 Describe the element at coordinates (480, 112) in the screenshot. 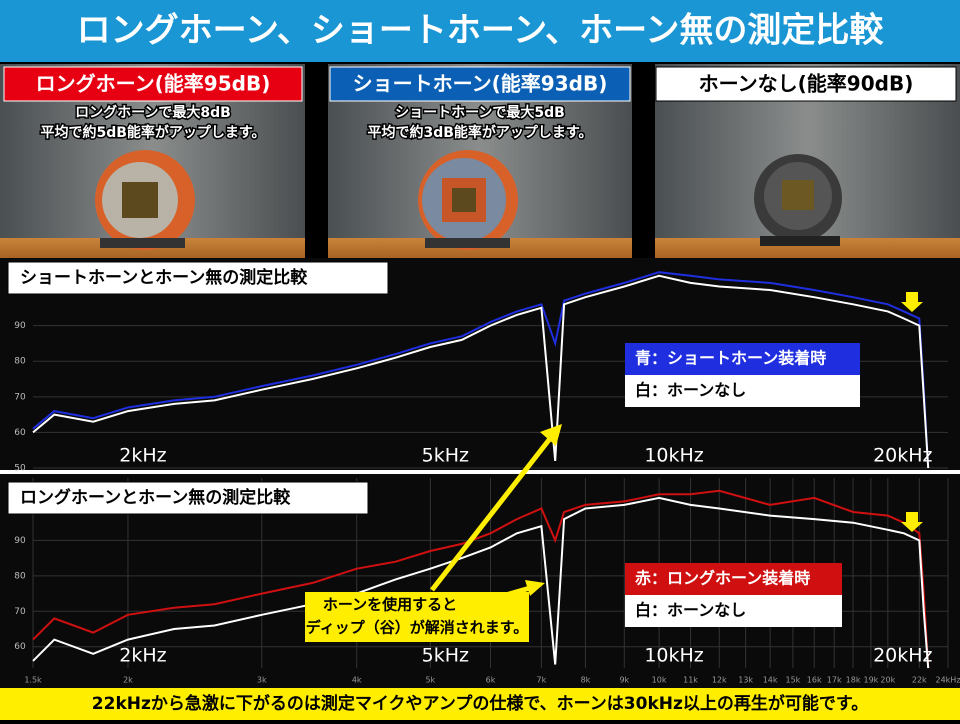

I see `panel-desc: ショートホーンで最大5dB` at that location.